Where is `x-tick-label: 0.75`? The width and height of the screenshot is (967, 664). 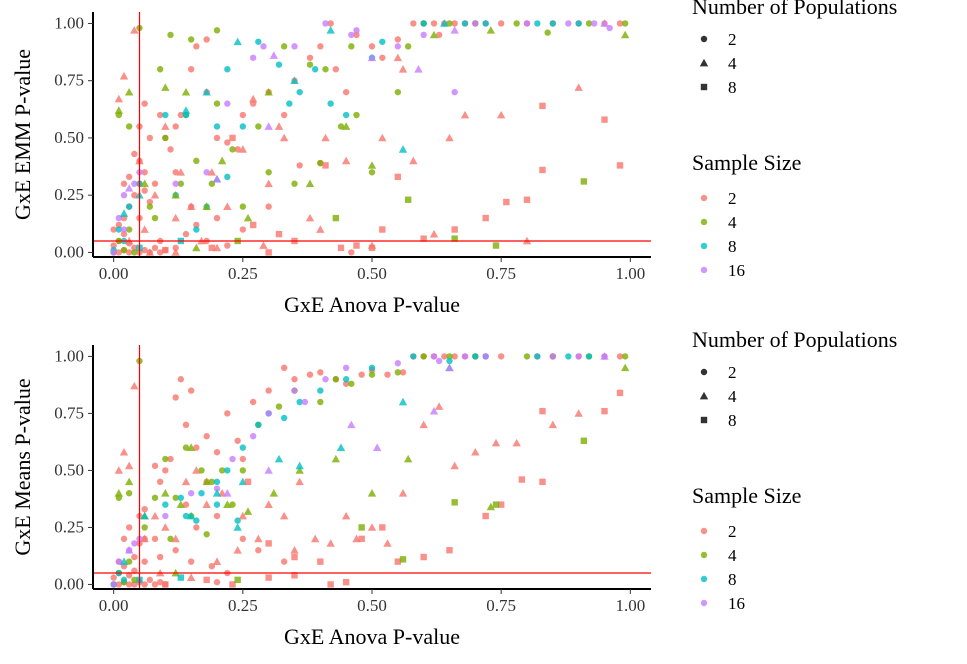 x-tick-label: 0.75 is located at coordinates (501, 273).